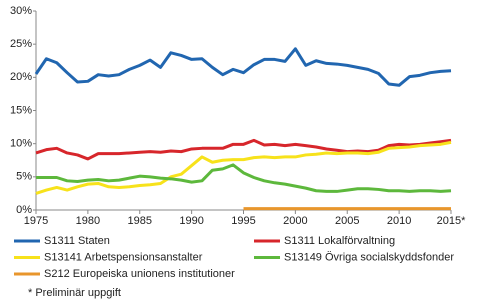 The image size is (503, 302). Describe the element at coordinates (21, 77) in the screenshot. I see `y-tick-label: 20%` at that location.